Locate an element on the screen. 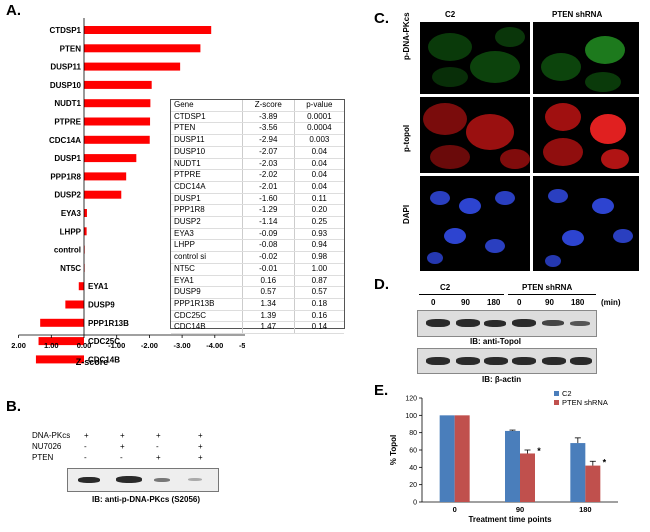 The height and width of the screenshot is (532, 650). table-cell: CDC25C is located at coordinates (207, 316).